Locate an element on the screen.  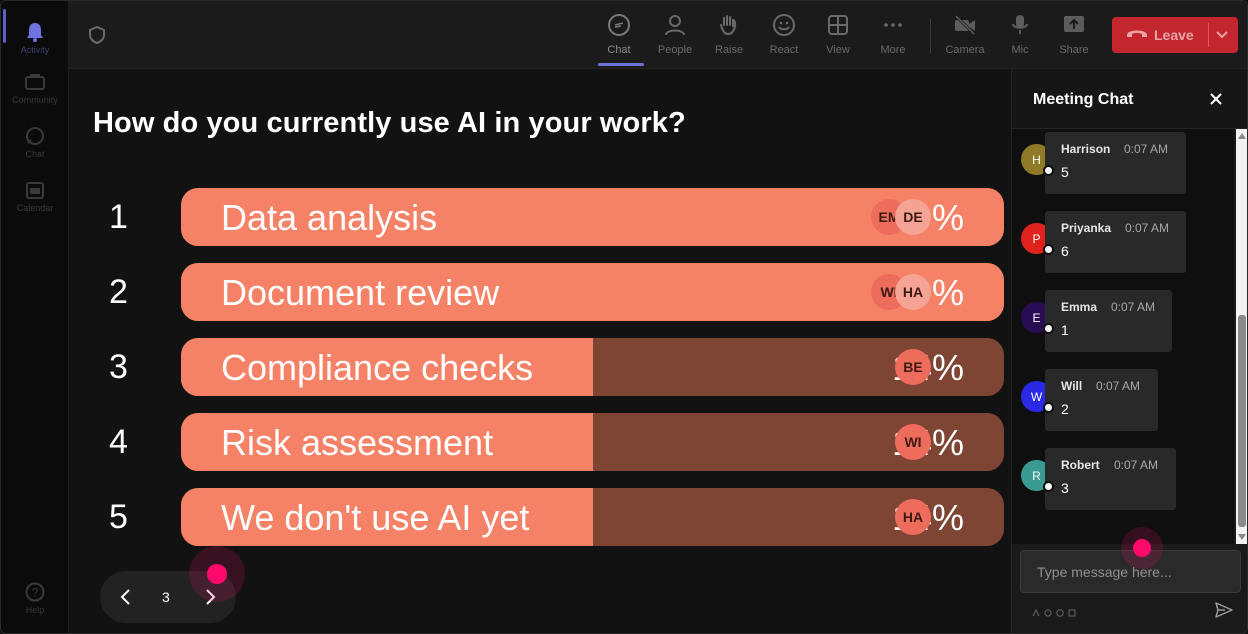
microphone-icon is located at coordinates (1020, 25).